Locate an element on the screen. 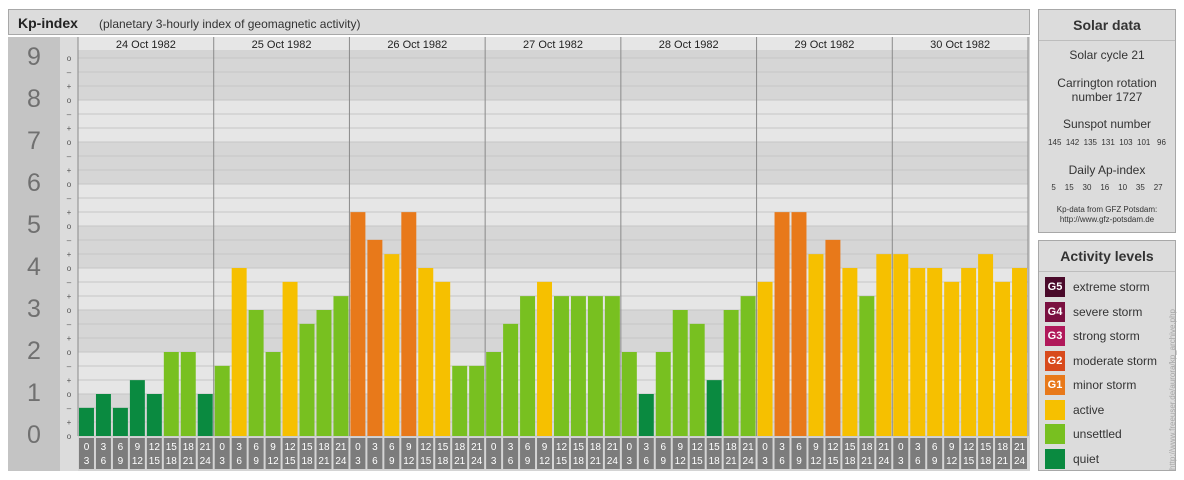  day-label: 30 Oct 1982 is located at coordinates (960, 45).